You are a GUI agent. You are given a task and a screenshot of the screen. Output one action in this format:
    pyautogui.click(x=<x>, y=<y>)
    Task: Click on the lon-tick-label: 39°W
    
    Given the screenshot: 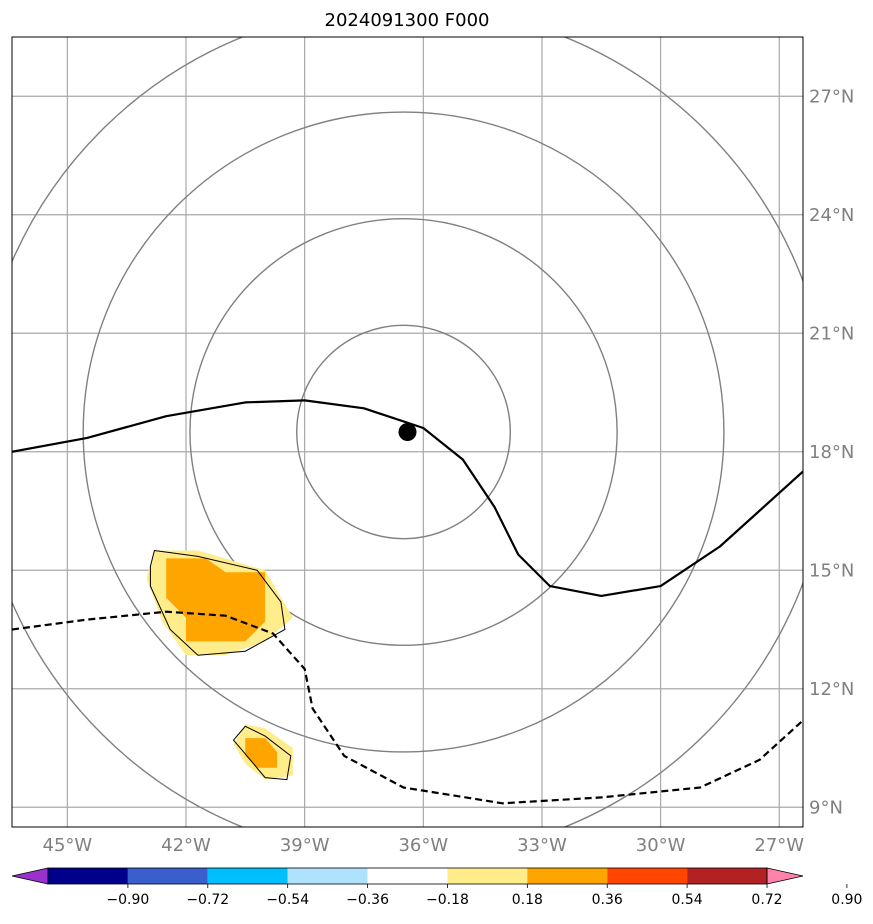 What is the action you would take?
    pyautogui.click(x=305, y=845)
    